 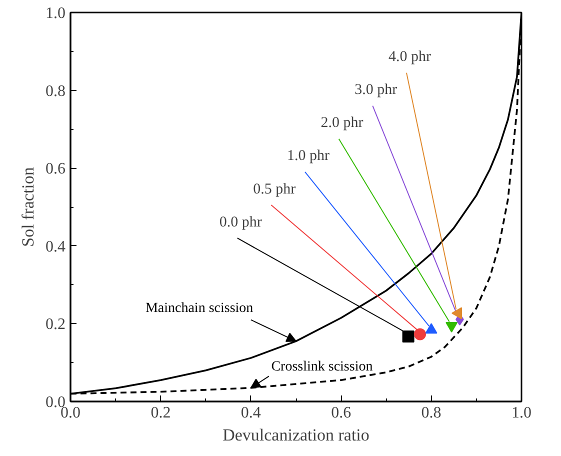 I want to click on x-tick-label: 1.0, so click(x=522, y=413).